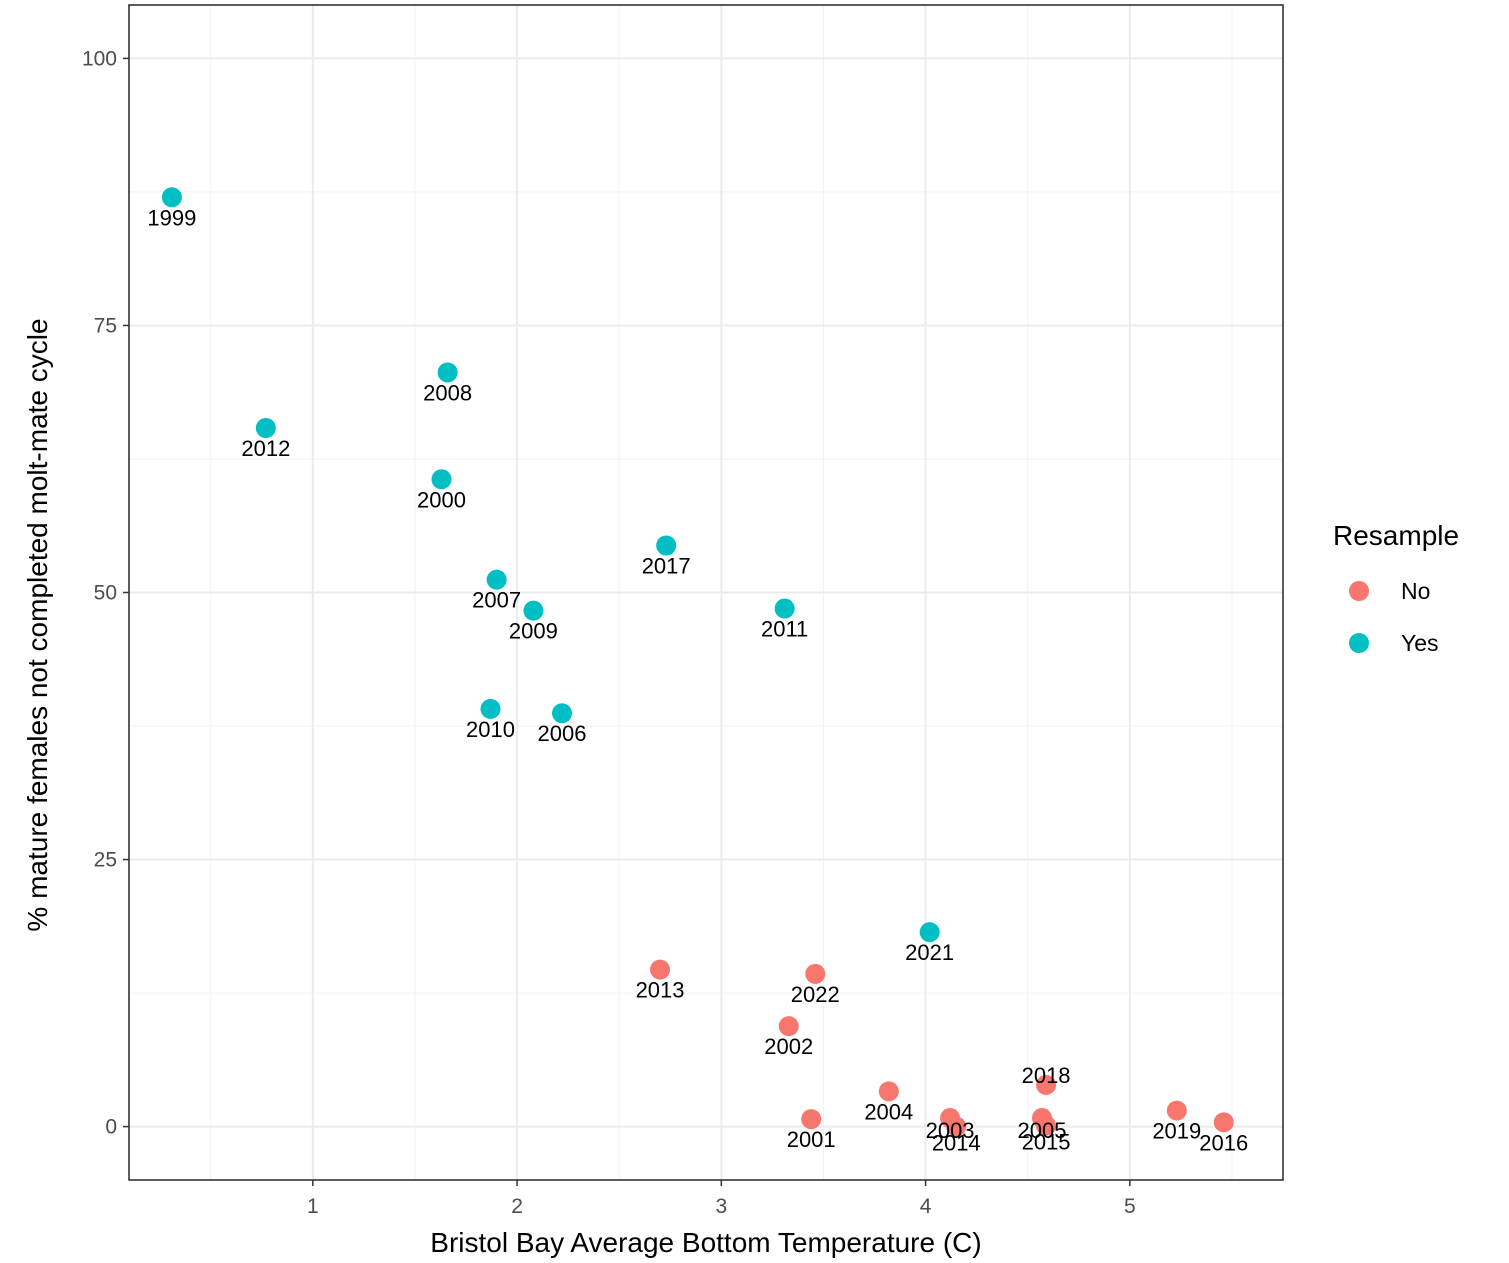  What do you see at coordinates (721, 1206) in the screenshot?
I see `x-tick-label: 3` at bounding box center [721, 1206].